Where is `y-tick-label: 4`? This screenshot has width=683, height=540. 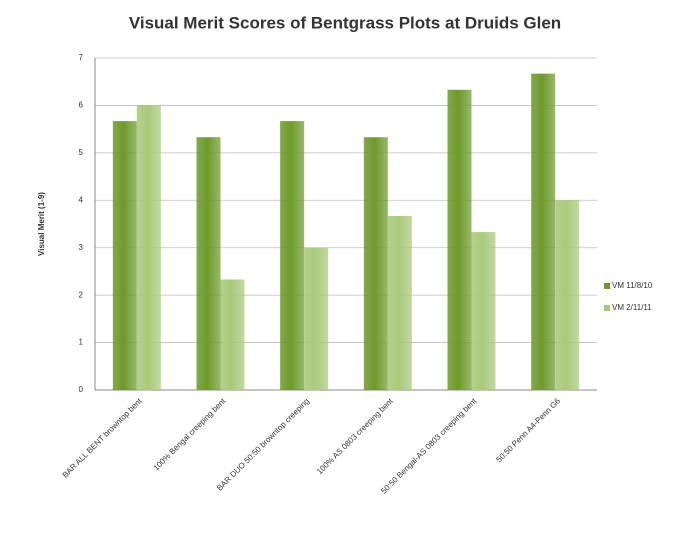
y-tick-label: 4 is located at coordinates (81, 199).